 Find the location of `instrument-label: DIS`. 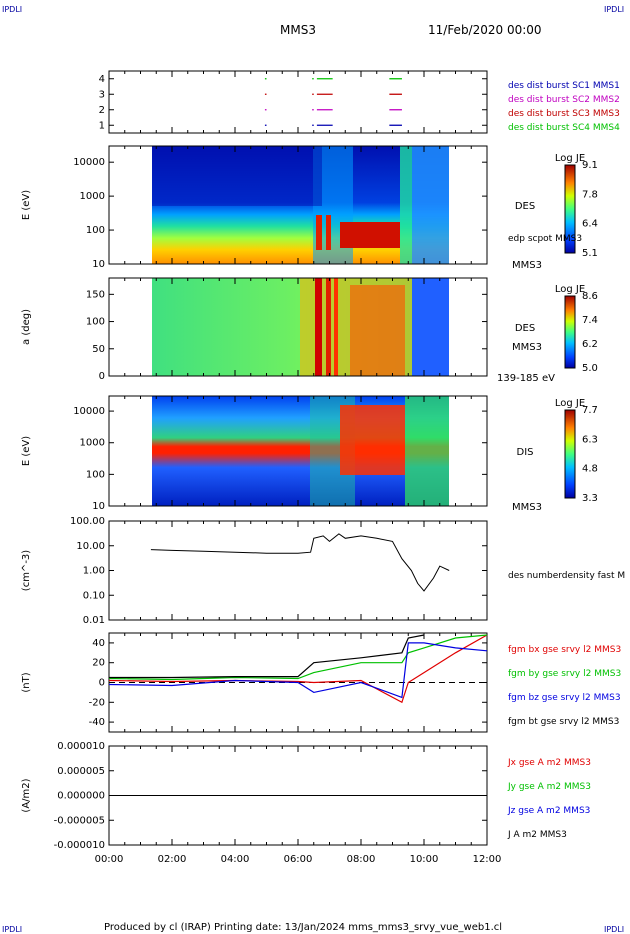

instrument-label: DIS is located at coordinates (525, 452).